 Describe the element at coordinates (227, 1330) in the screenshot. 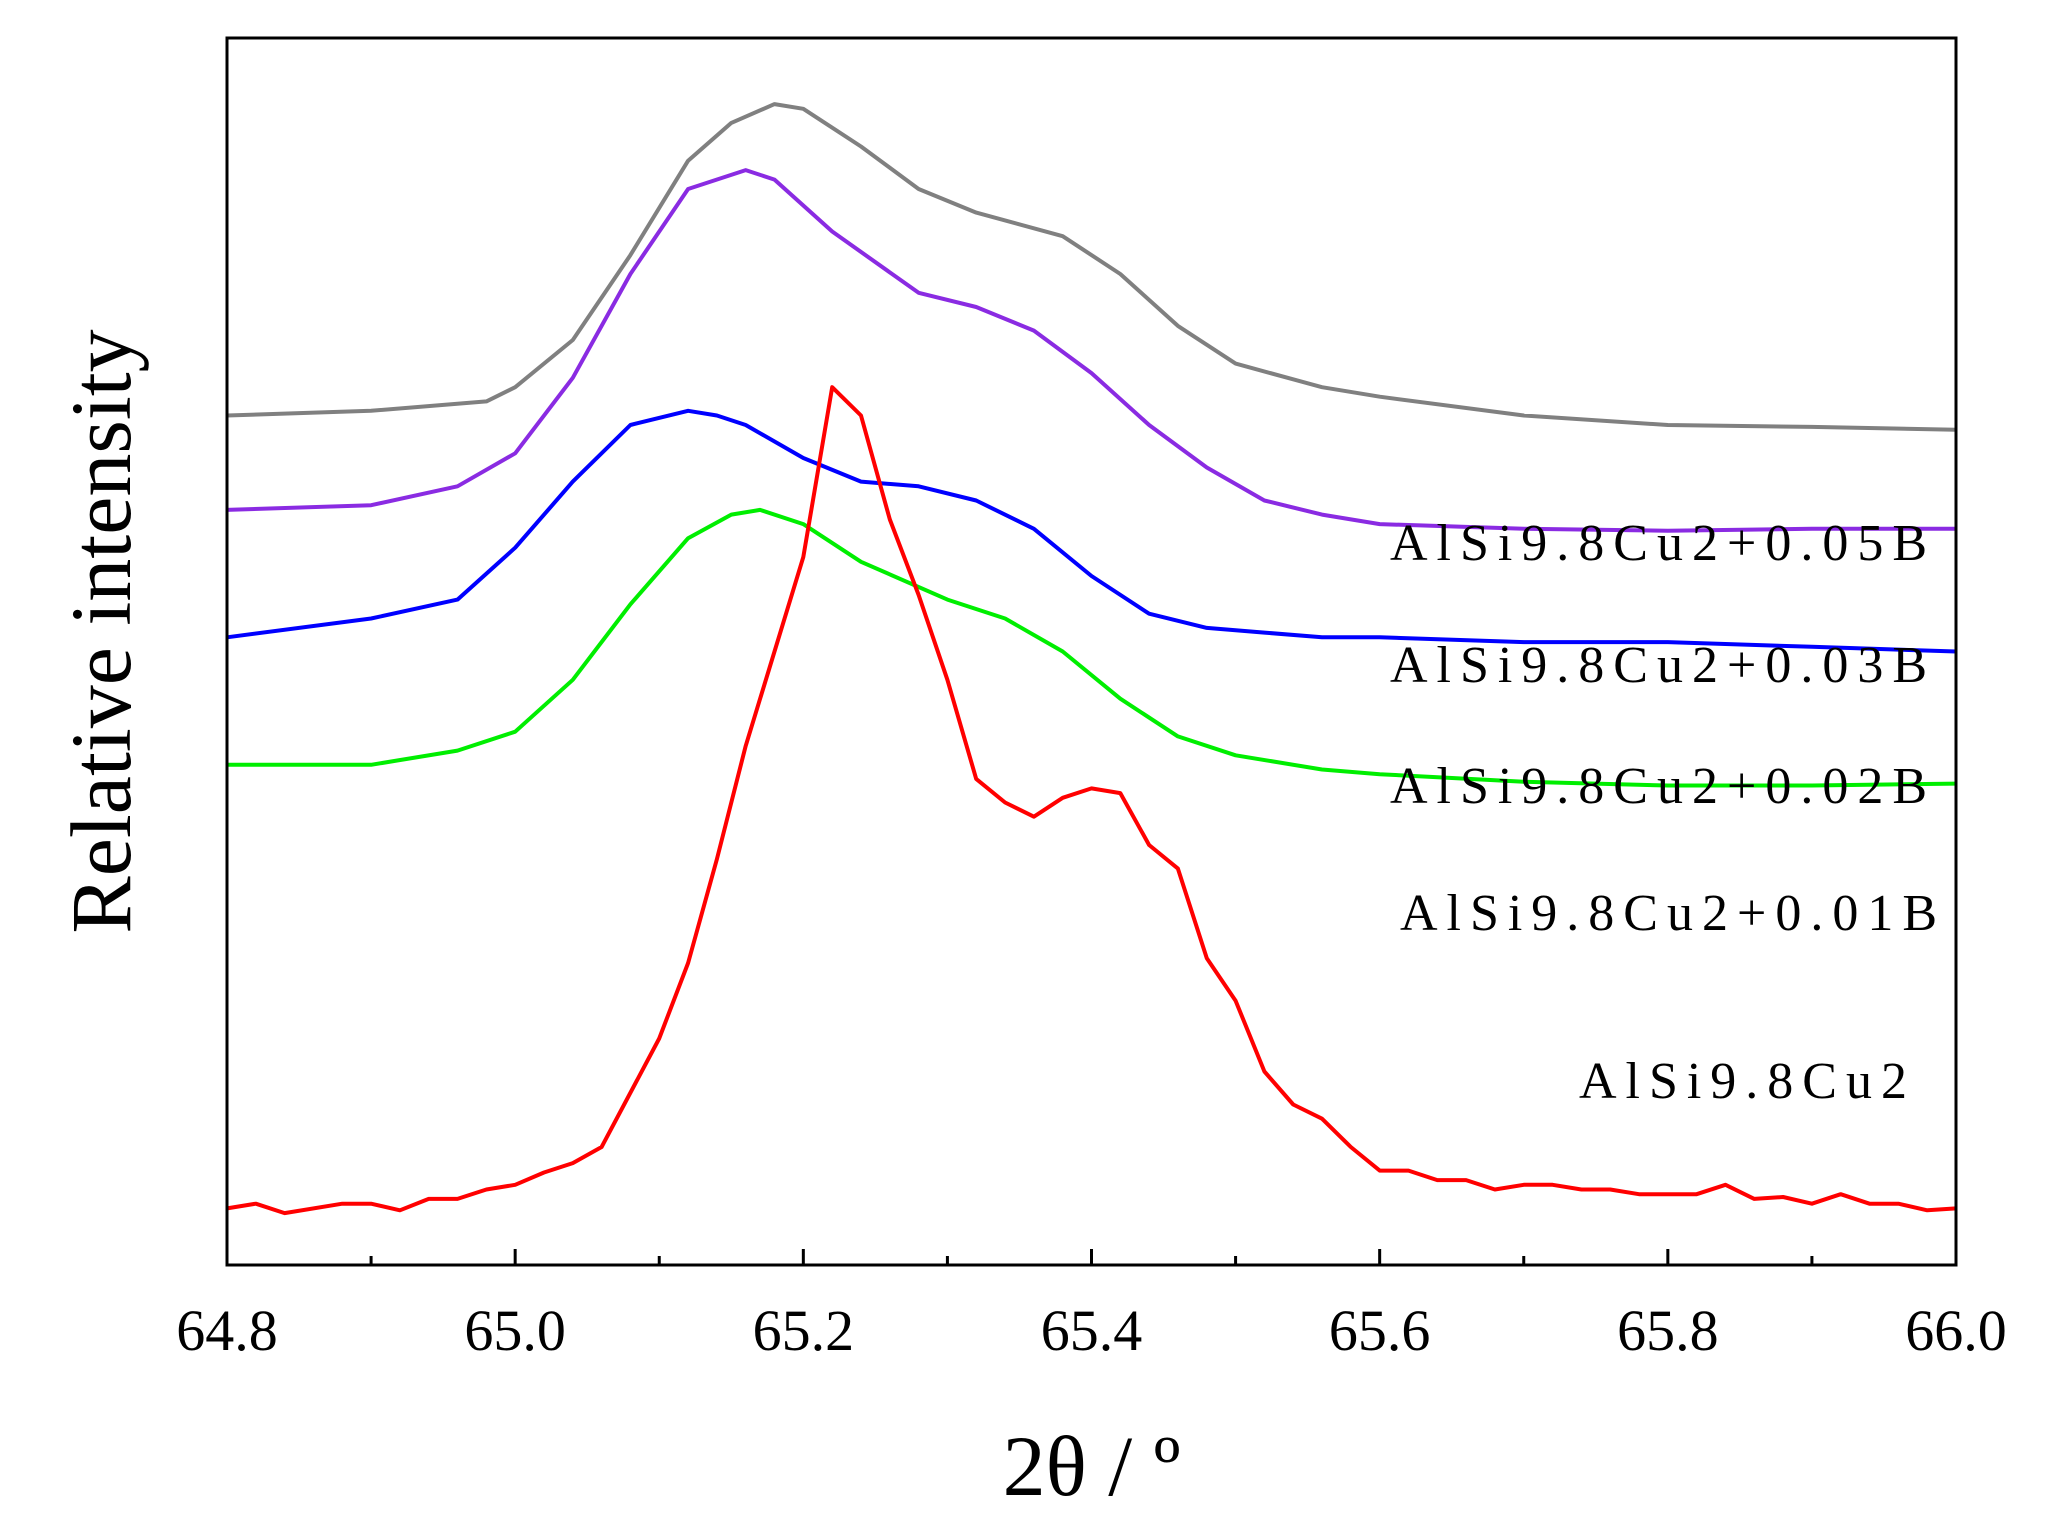

I see `x-tick-label: 64.8` at that location.